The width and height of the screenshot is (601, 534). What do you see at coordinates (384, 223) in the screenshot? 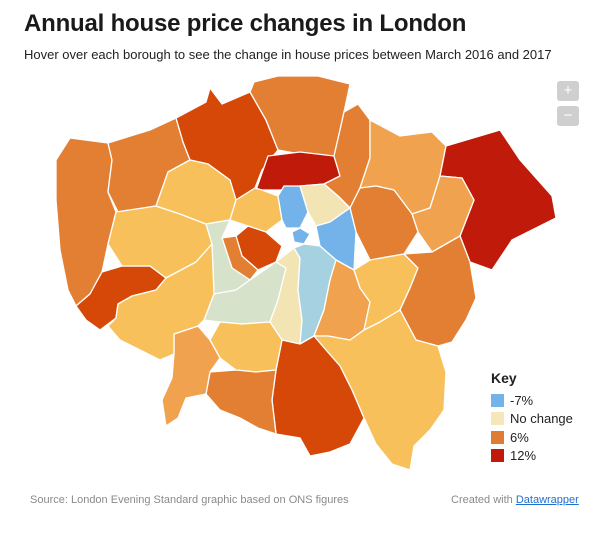
I see `borough-newham` at bounding box center [384, 223].